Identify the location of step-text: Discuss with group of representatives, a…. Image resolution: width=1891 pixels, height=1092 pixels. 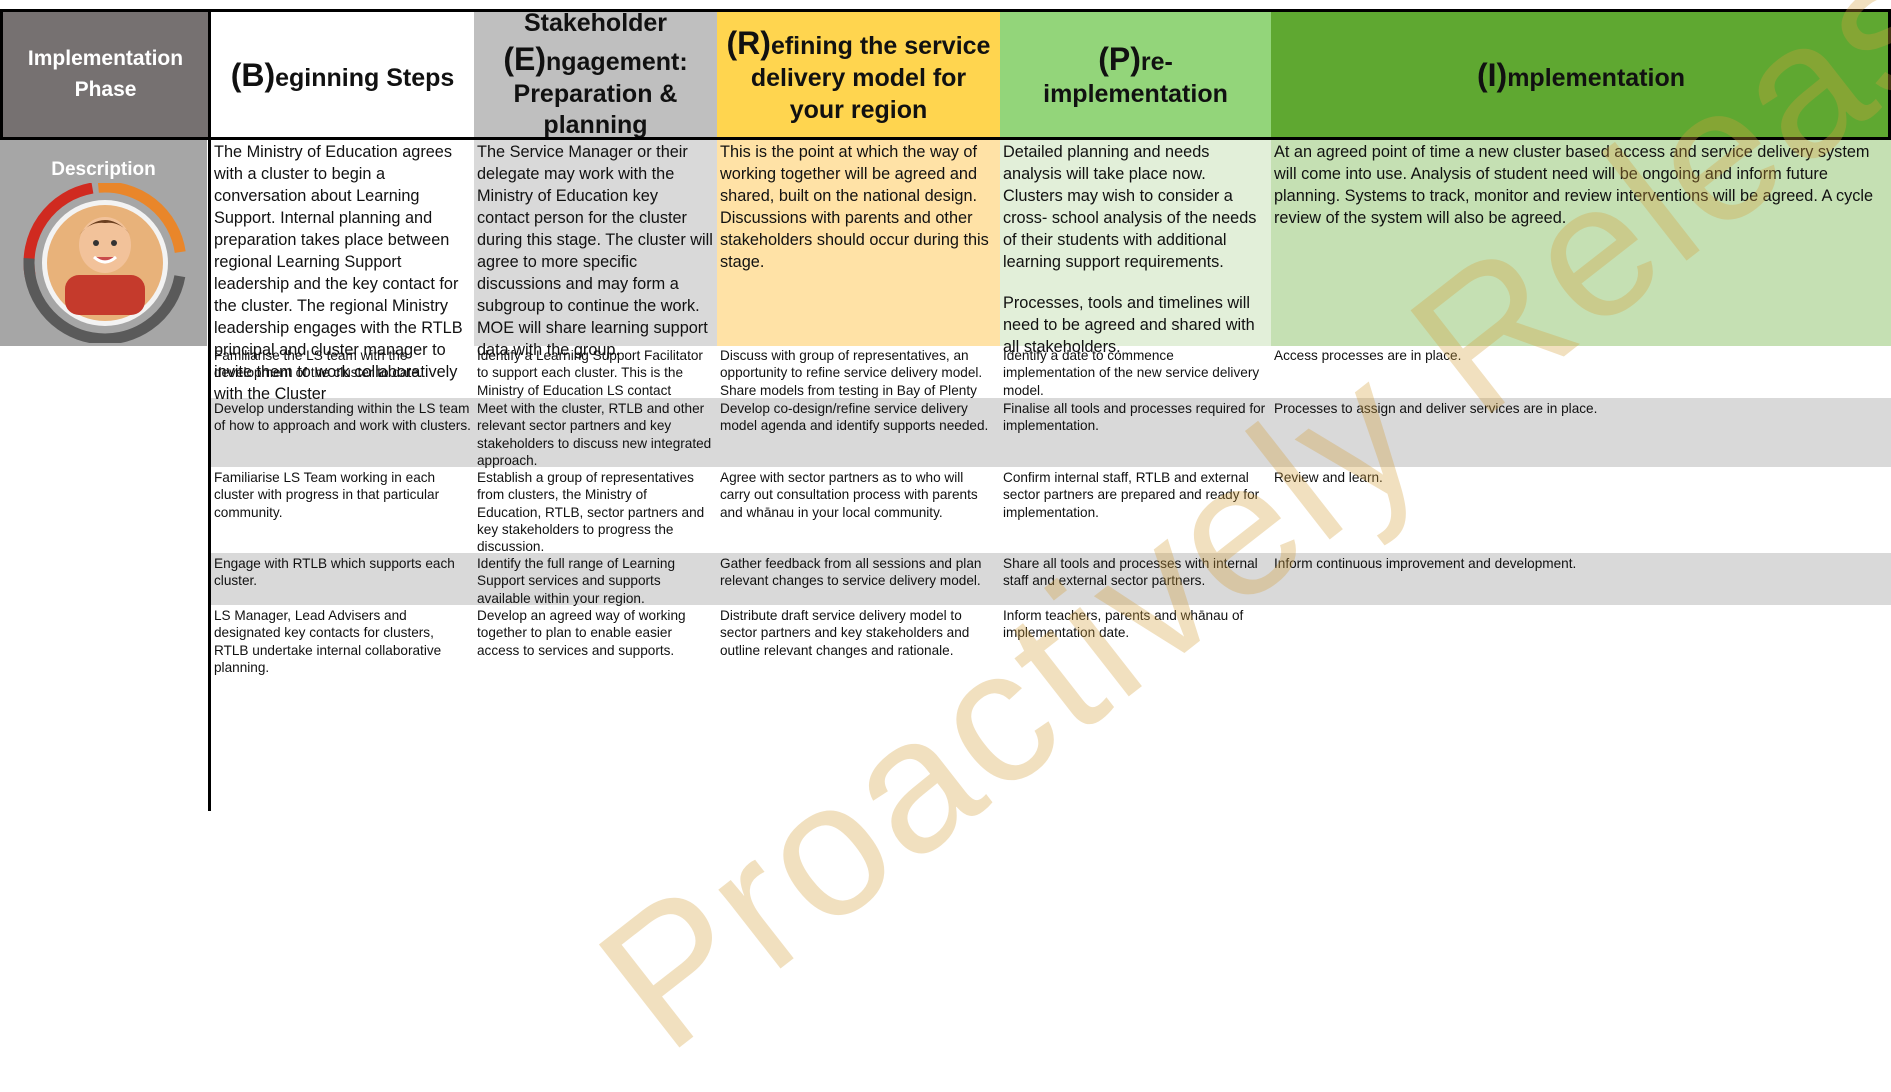
(851, 373).